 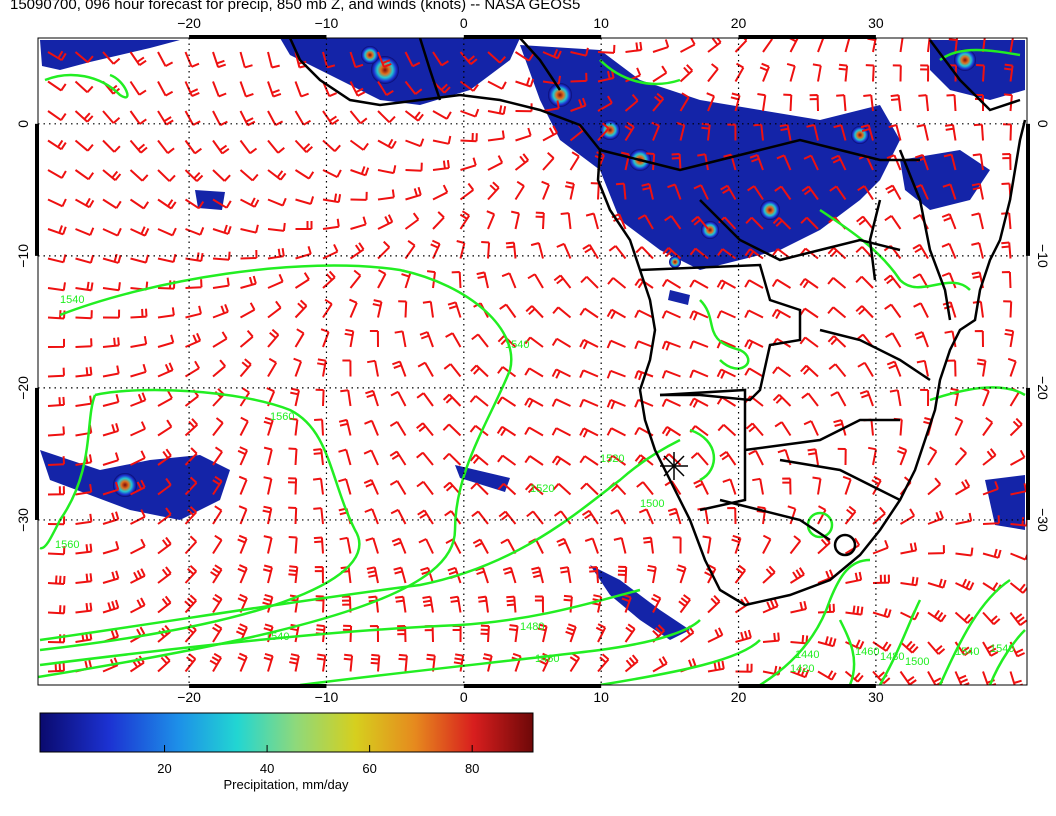 I want to click on lon-tick-label-bottom: −20, so click(x=189, y=697).